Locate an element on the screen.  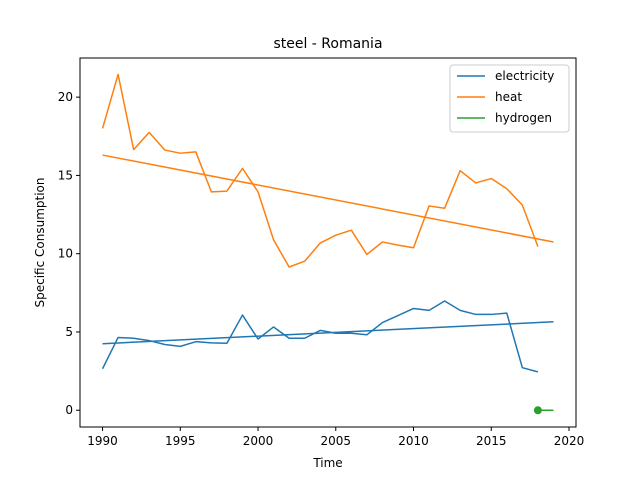
legend-box is located at coordinates (509, 98).